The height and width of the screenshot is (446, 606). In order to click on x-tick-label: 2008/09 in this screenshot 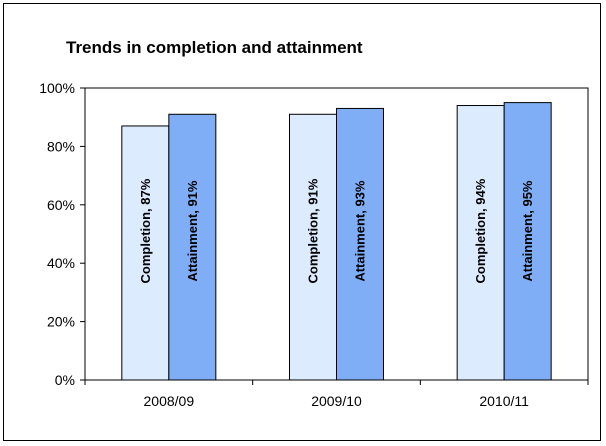, I will do `click(169, 401)`.